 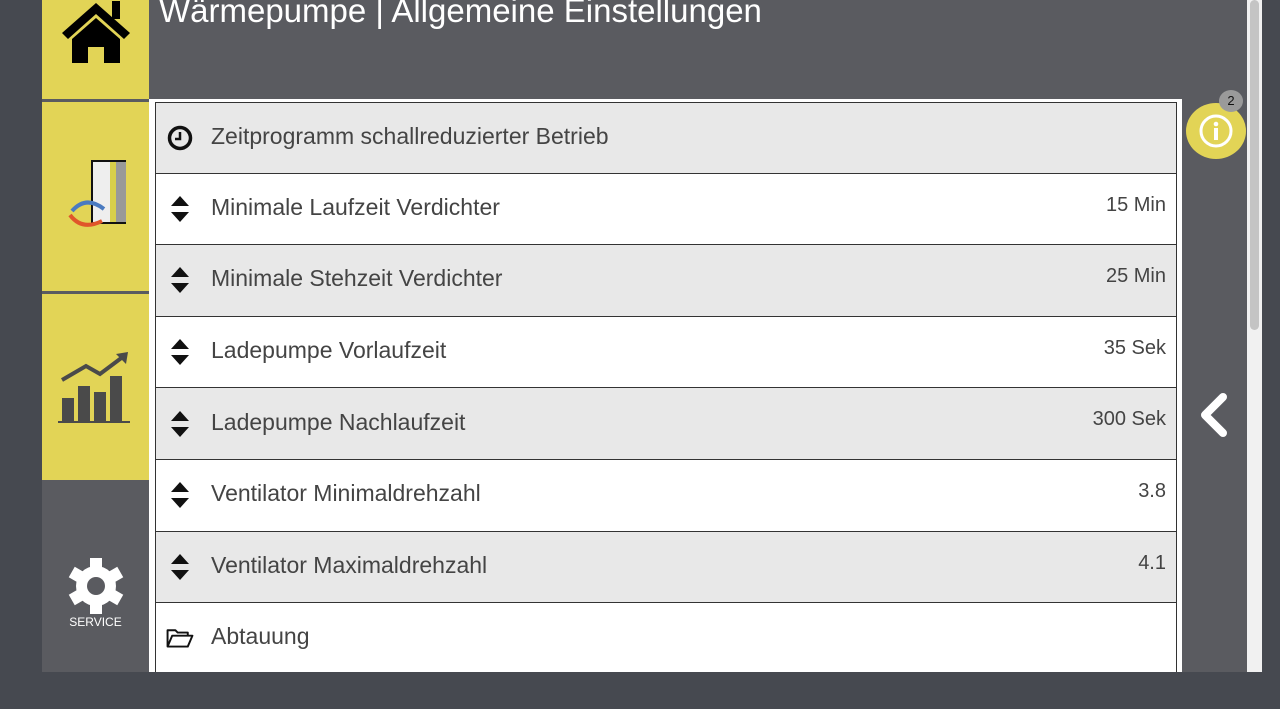 What do you see at coordinates (95, 585) in the screenshot?
I see `gear-icon` at bounding box center [95, 585].